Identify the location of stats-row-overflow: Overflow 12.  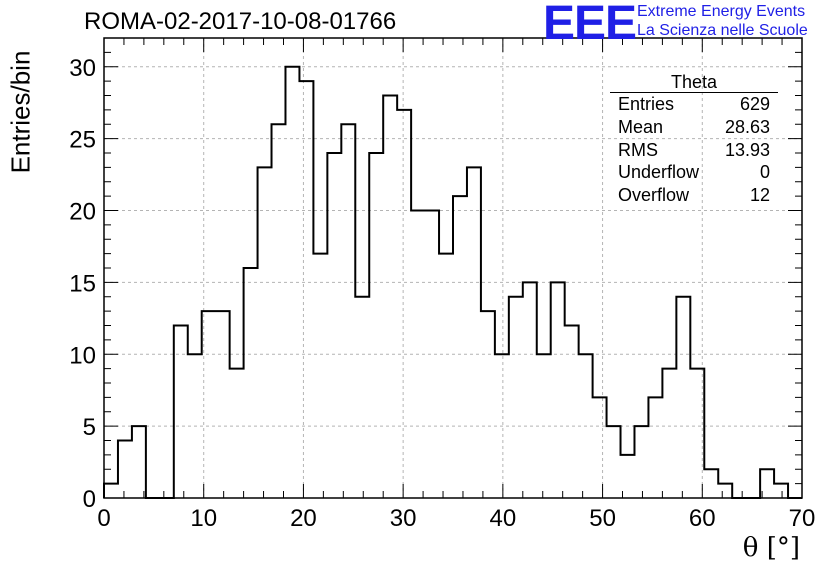
(694, 195).